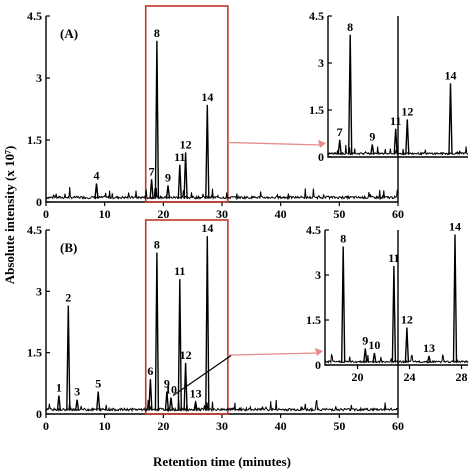 This screenshot has width=474, height=474. I want to click on inset-b-ytick-label: 3, so click(318, 275).